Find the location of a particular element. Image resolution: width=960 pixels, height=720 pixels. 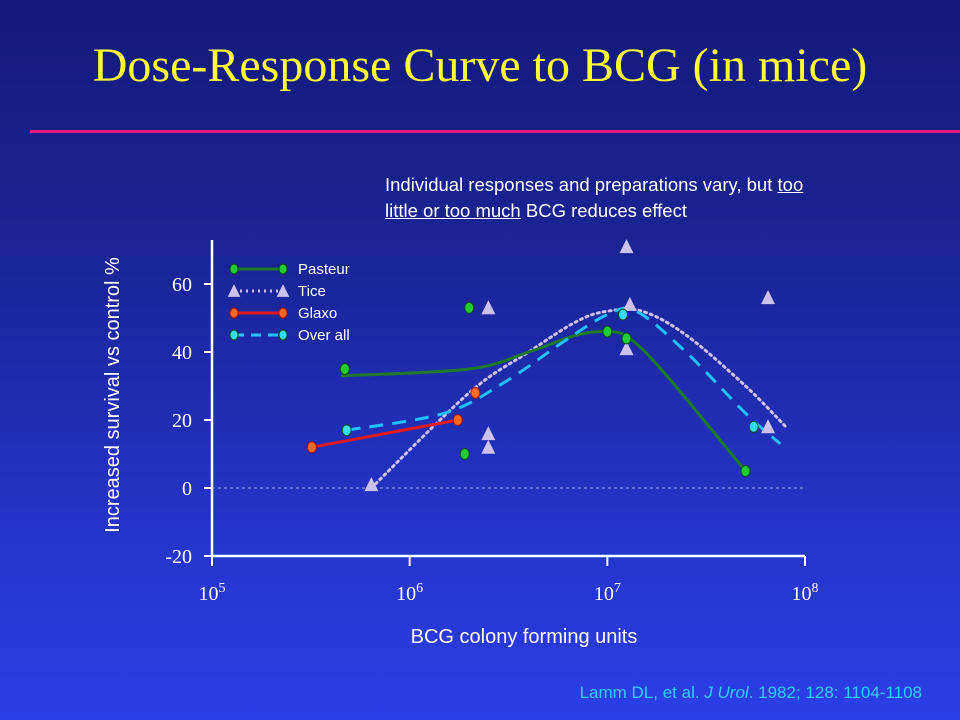

x-tick-label: 10⁵ is located at coordinates (212, 593).